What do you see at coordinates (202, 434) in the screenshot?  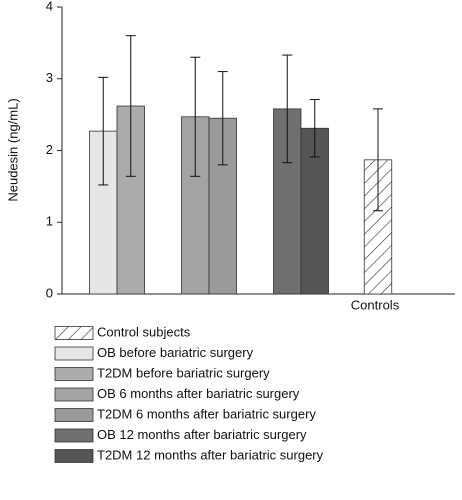 I see `legend-label: OB 12 months after bariatric surgery` at bounding box center [202, 434].